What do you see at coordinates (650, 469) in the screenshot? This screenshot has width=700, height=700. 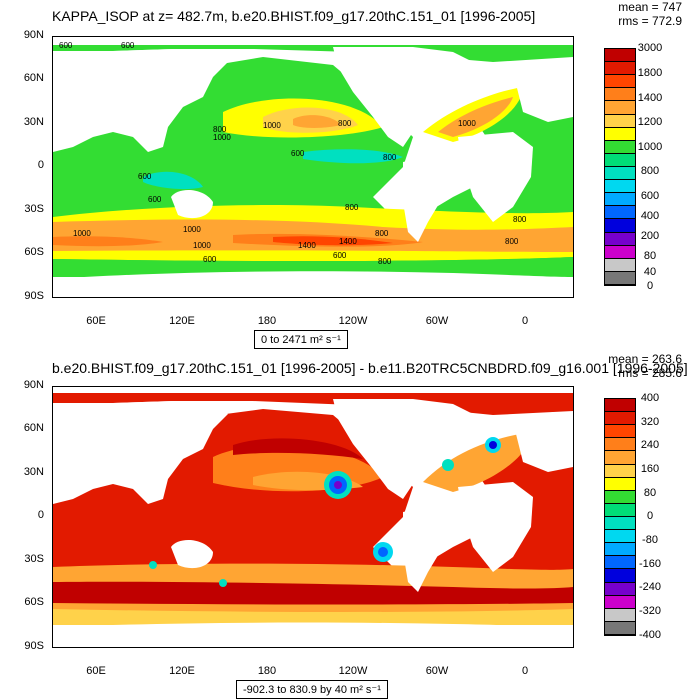 I see `colorbar-label: 160` at bounding box center [650, 469].